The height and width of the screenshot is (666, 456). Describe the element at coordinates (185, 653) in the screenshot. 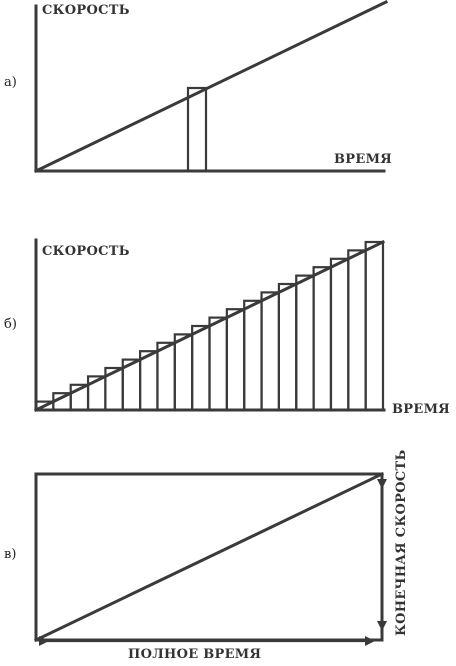

I see `panel-c-bottom-label-bg` at that location.